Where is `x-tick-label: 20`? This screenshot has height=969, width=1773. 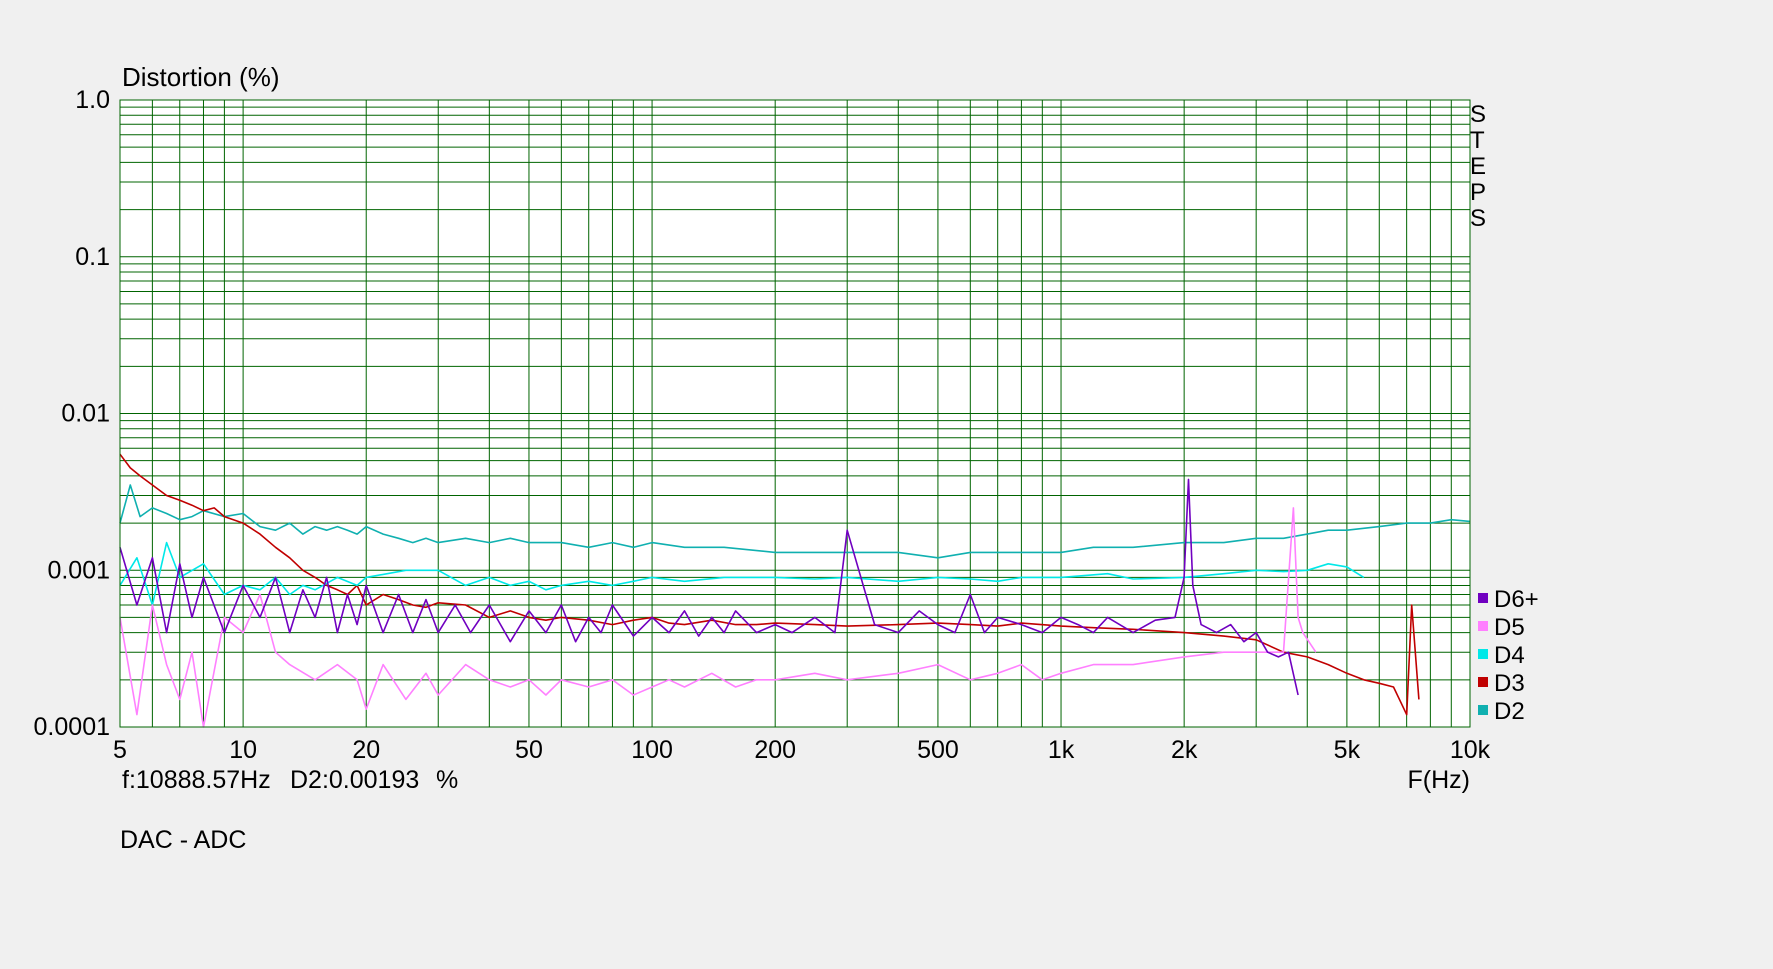
x-tick-label: 20 is located at coordinates (366, 750).